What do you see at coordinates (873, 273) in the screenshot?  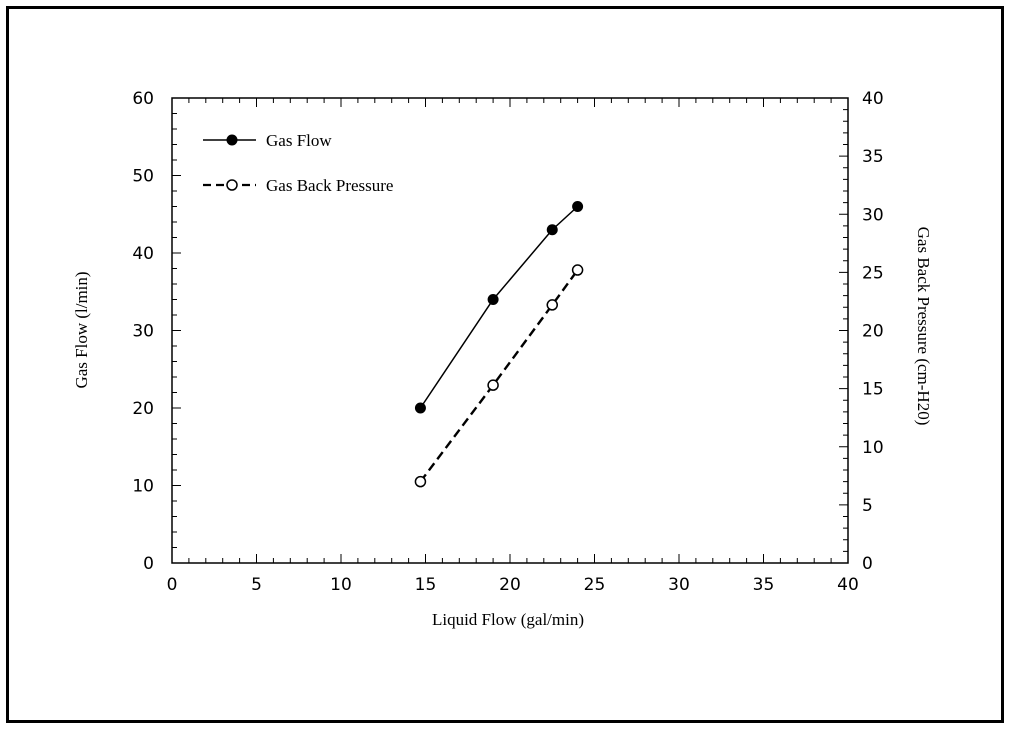 I see `y2-tick-label: 25` at bounding box center [873, 273].